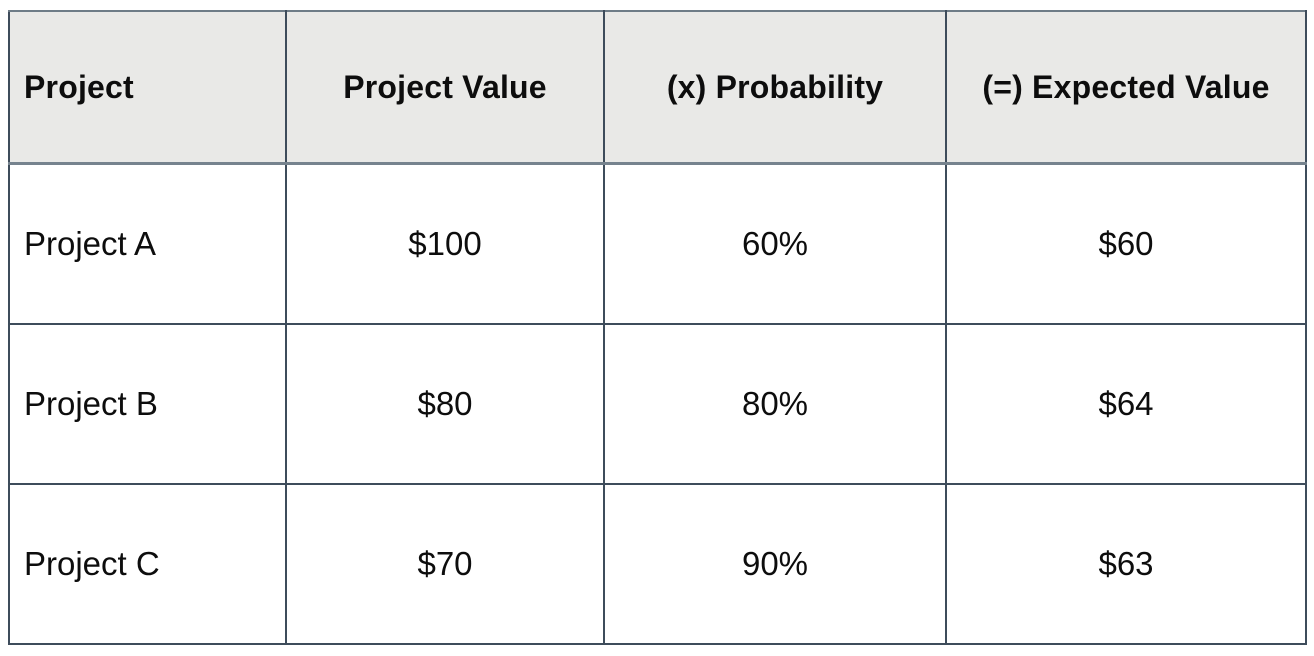  What do you see at coordinates (445, 87) in the screenshot?
I see `header-cell-project-value: Project Value` at bounding box center [445, 87].